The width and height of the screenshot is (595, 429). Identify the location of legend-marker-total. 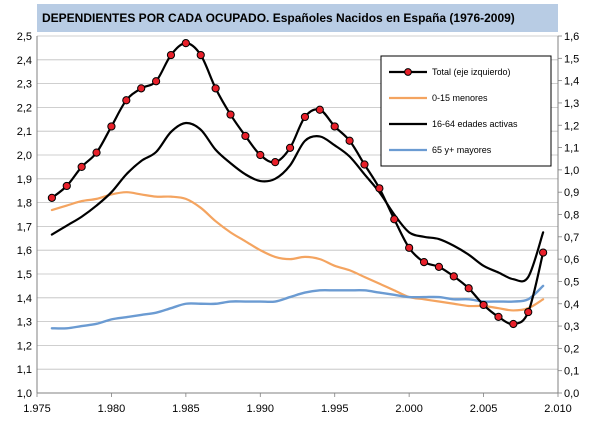
(408, 72).